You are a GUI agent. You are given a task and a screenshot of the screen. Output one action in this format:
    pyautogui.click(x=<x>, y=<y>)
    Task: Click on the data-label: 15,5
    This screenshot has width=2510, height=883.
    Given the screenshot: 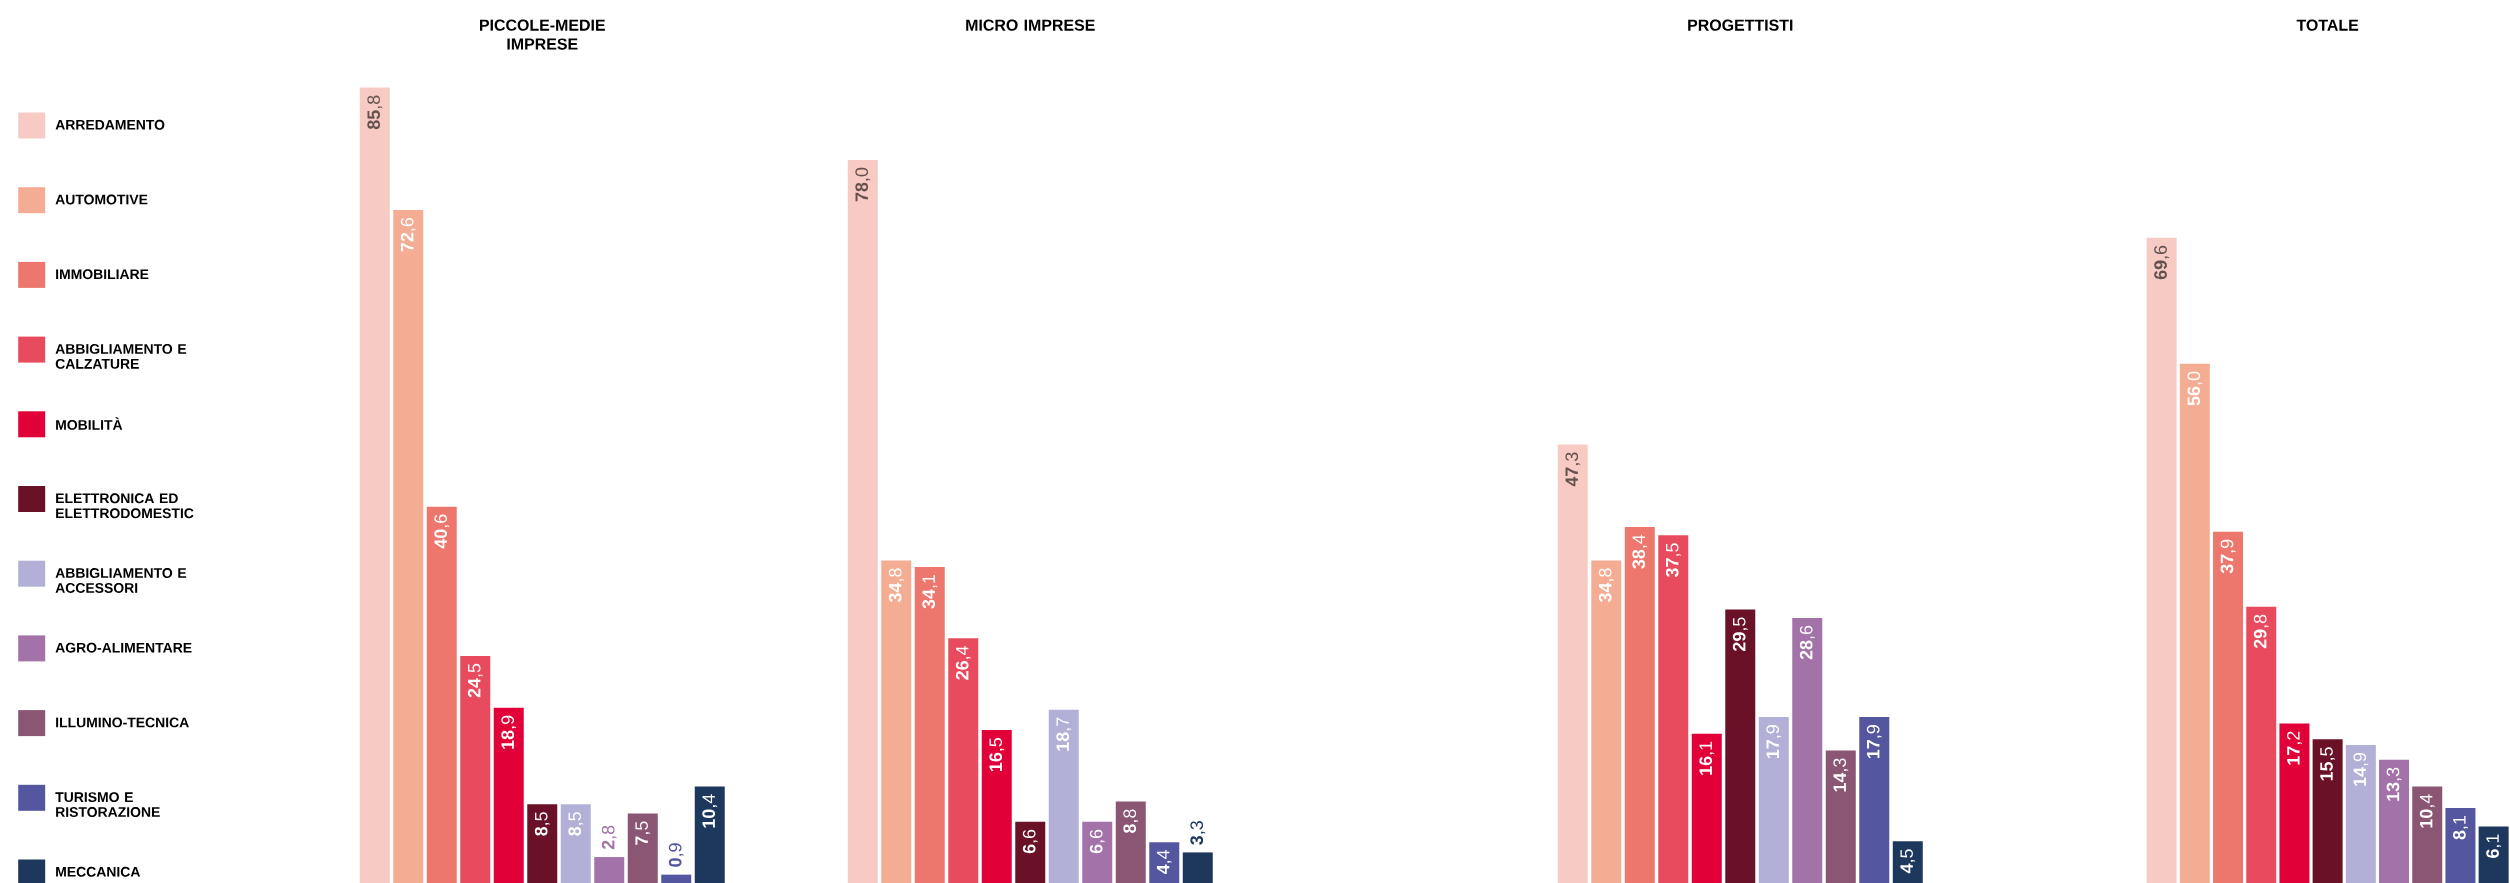 What is the action you would take?
    pyautogui.click(x=2327, y=764)
    